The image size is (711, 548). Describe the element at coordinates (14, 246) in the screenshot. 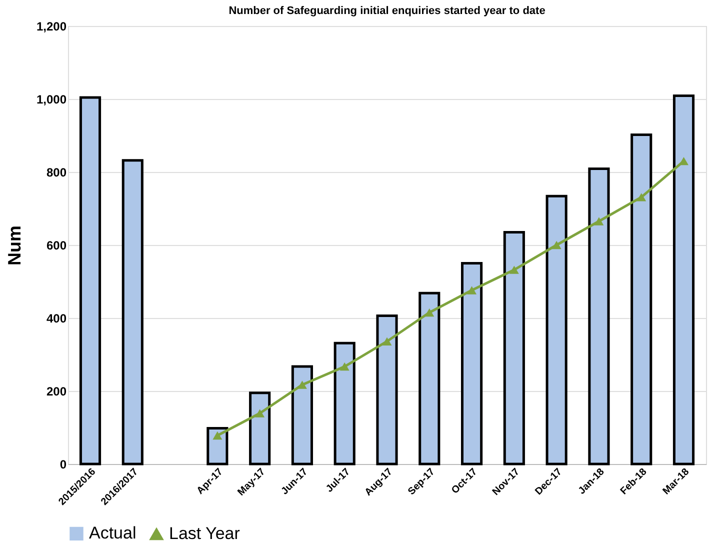

I see `y-axis-title: Num` at that location.